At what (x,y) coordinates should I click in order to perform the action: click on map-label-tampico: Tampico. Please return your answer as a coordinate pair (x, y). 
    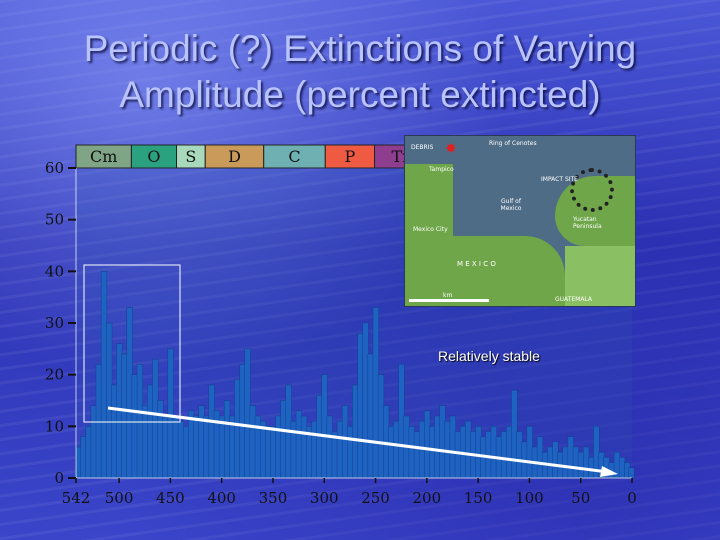
    Looking at the image, I should click on (441, 169).